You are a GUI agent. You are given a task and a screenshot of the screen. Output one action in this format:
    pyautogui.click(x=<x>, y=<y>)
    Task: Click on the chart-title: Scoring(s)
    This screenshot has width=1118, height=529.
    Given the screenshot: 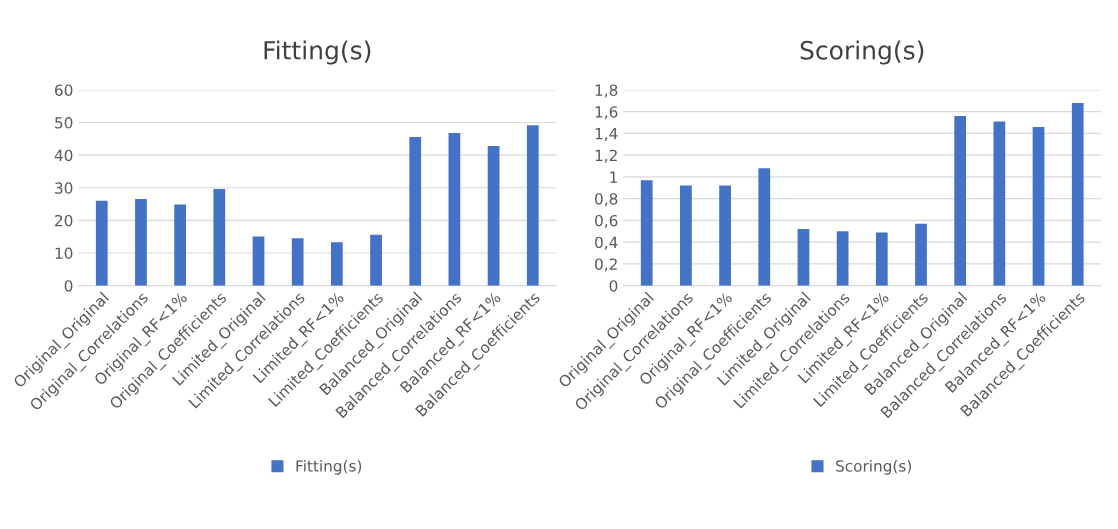 What is the action you would take?
    pyautogui.click(x=862, y=52)
    